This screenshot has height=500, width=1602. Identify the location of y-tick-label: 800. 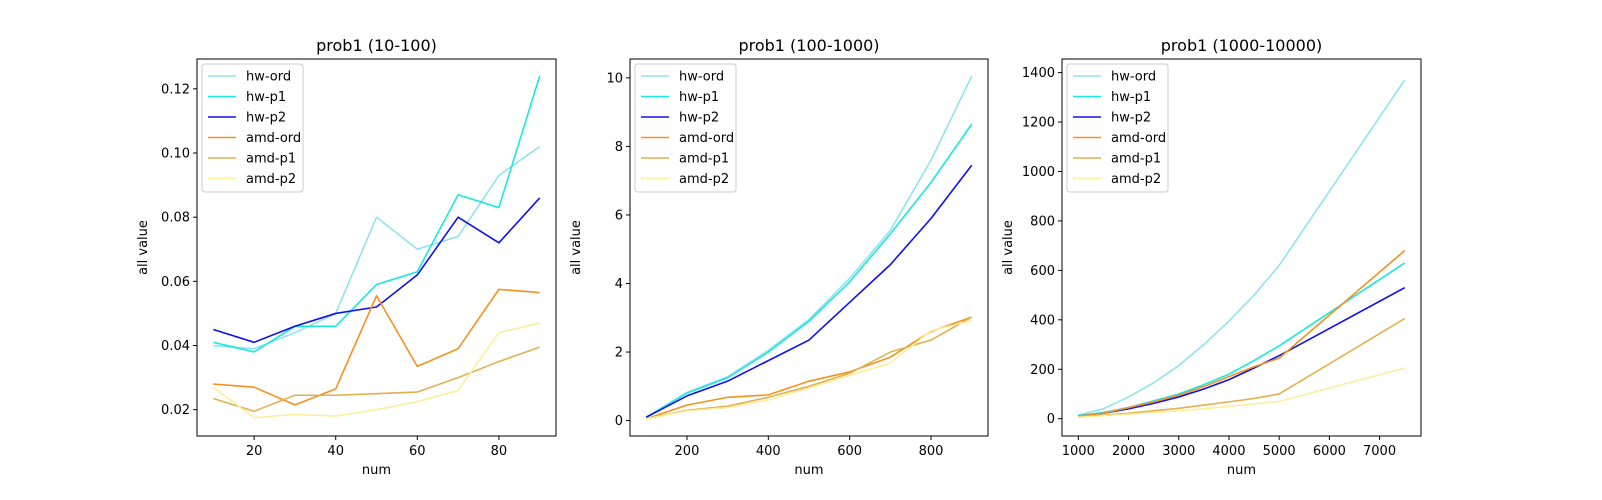
(1042, 221).